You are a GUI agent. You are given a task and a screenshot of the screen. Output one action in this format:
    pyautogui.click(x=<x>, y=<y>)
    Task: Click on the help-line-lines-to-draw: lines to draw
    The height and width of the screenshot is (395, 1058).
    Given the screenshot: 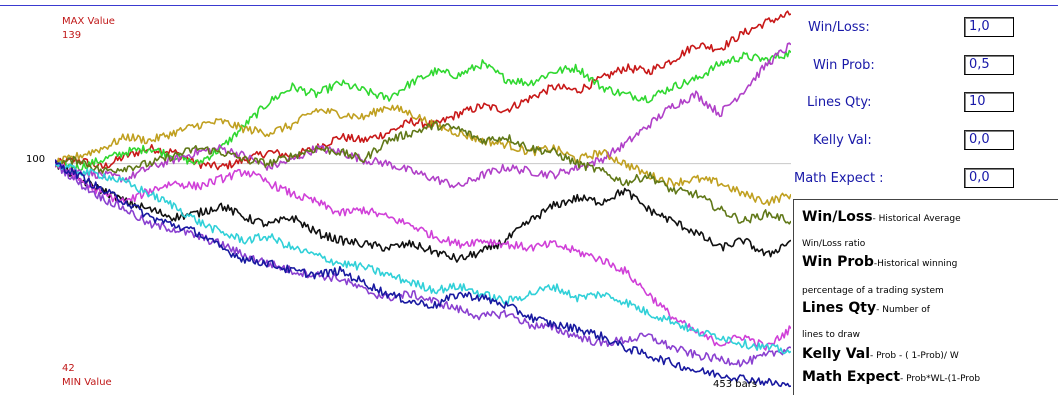 What is the action you would take?
    pyautogui.click(x=831, y=331)
    